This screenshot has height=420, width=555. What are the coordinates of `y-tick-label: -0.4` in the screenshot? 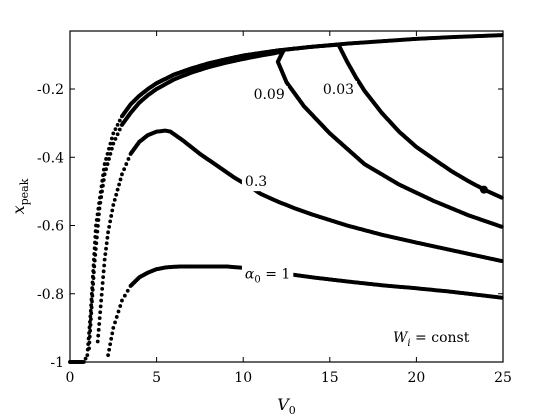 It's located at (50, 158).